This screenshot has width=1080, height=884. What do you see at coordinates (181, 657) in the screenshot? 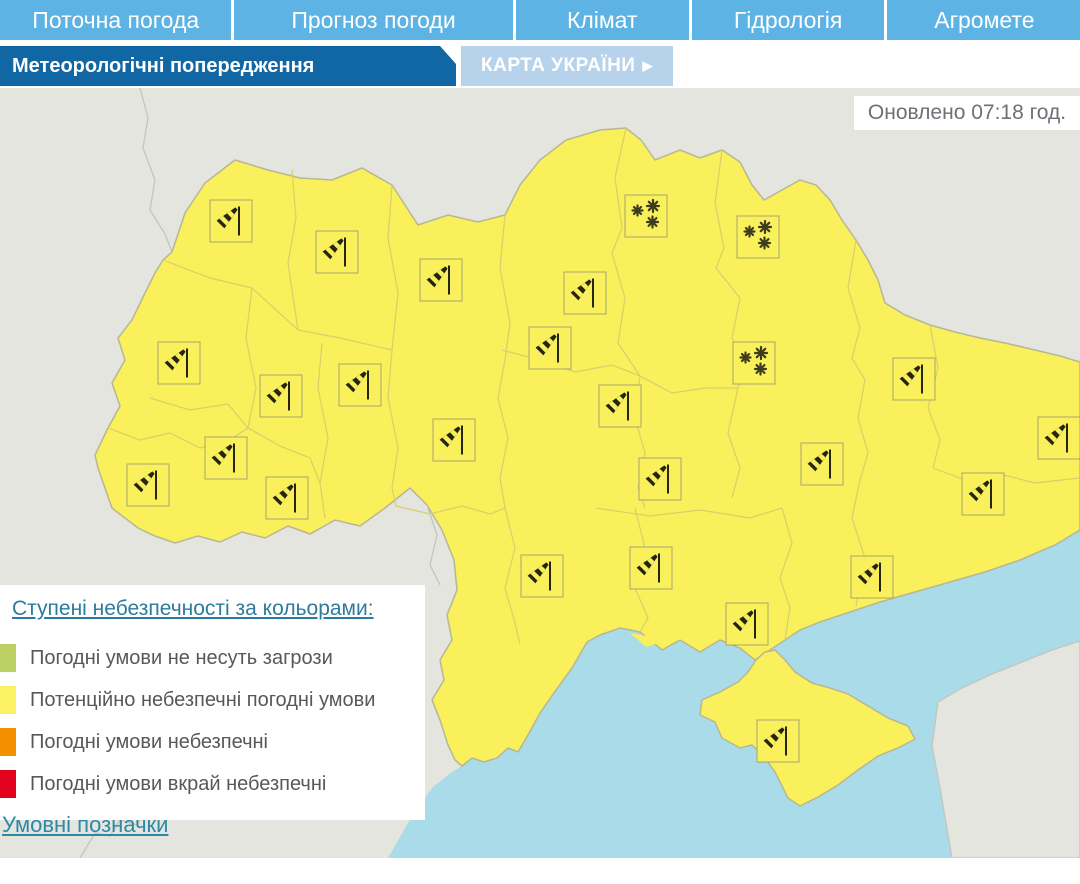
I see `legend-label: Погодні умови не несуть загрози` at bounding box center [181, 657].